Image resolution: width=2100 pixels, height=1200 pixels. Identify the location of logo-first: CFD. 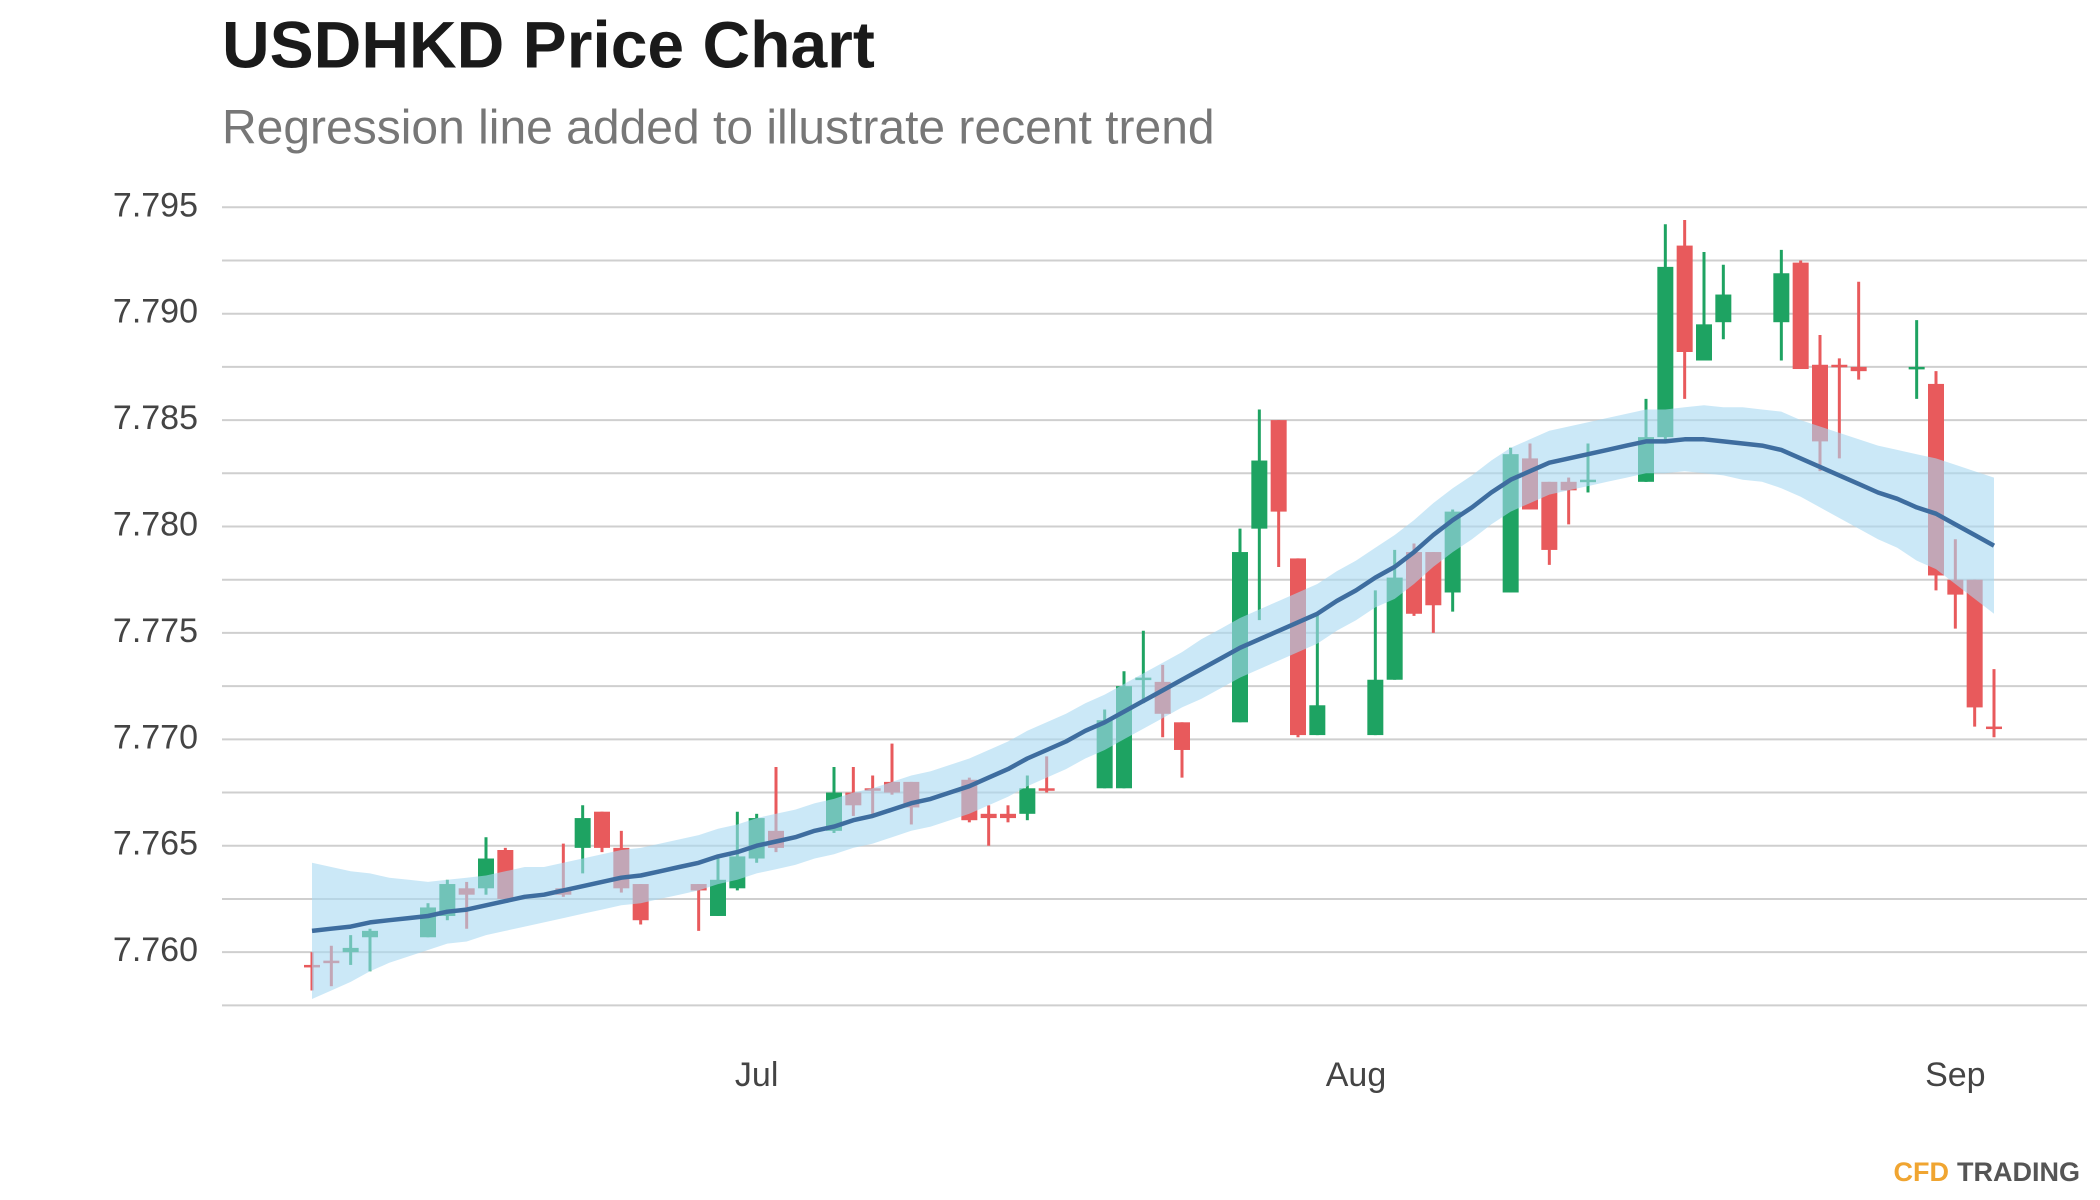
(1922, 1172).